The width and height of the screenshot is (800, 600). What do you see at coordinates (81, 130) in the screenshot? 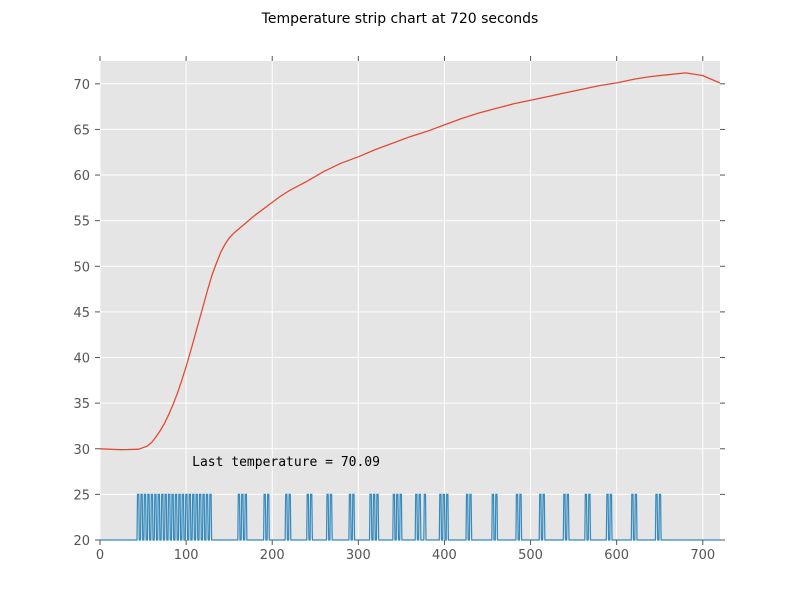
I see `y-tick-label: 65` at bounding box center [81, 130].